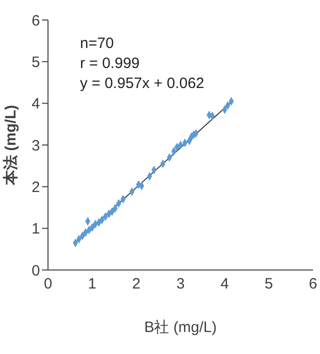 The width and height of the screenshot is (320, 354). I want to click on y-tick-label: 4, so click(36, 104).